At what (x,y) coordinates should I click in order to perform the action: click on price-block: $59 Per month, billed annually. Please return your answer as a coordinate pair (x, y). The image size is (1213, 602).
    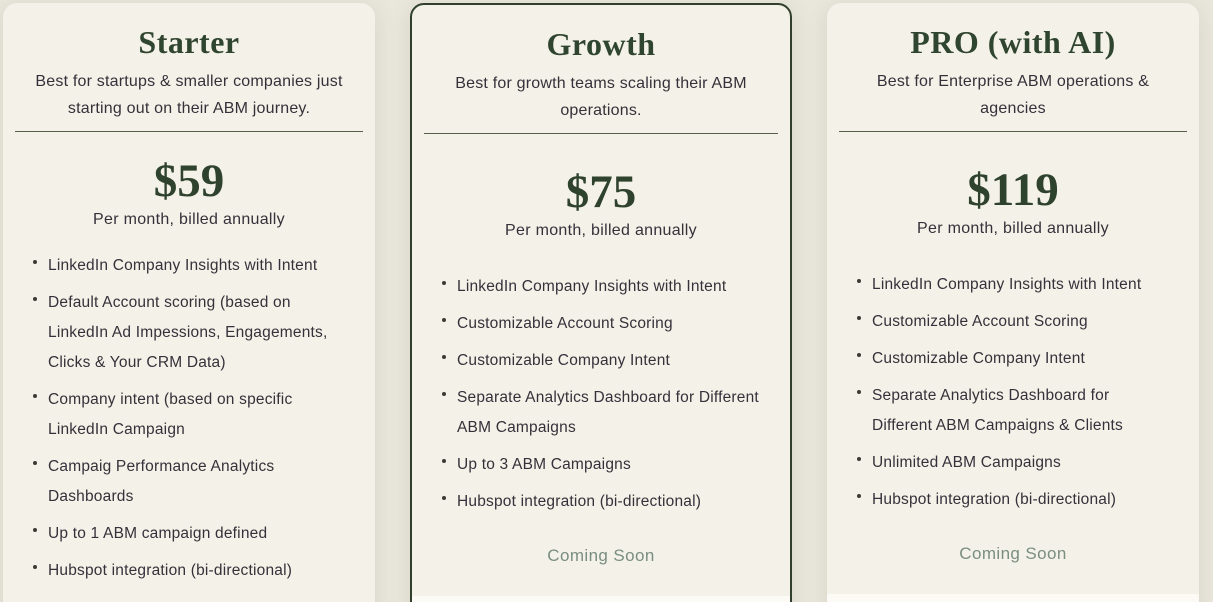
    Looking at the image, I should click on (189, 193).